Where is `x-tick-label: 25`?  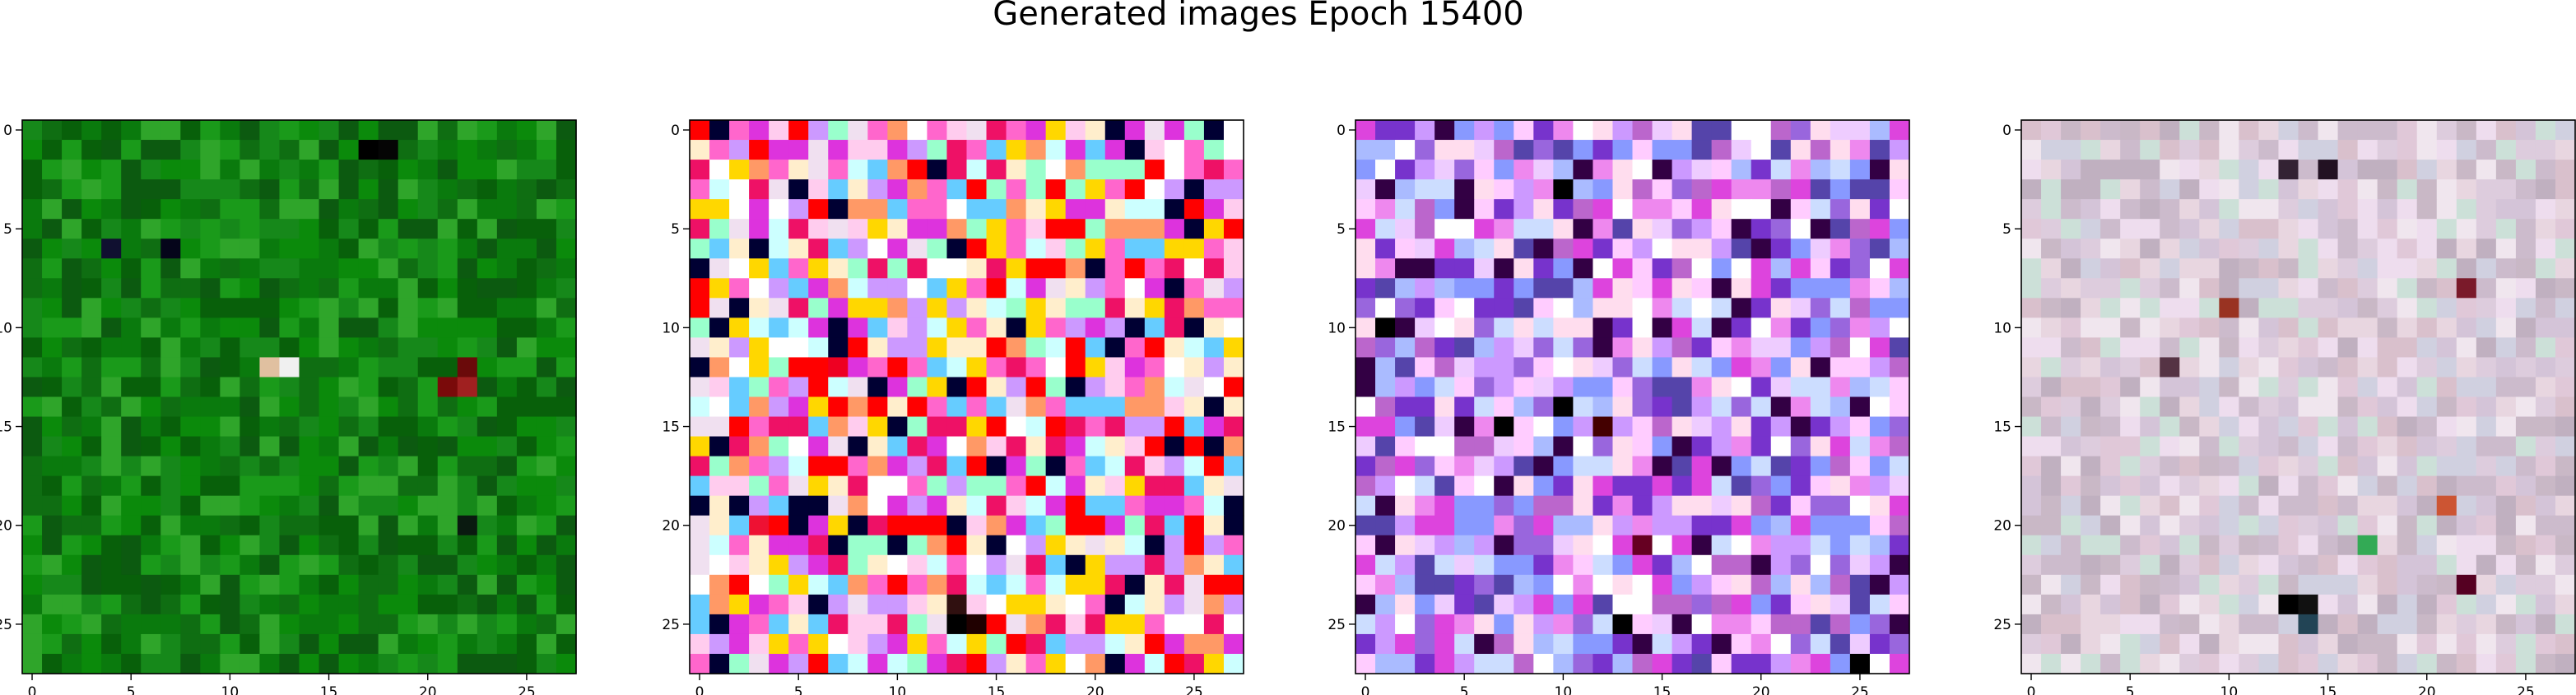 x-tick-label: 25 is located at coordinates (1194, 689).